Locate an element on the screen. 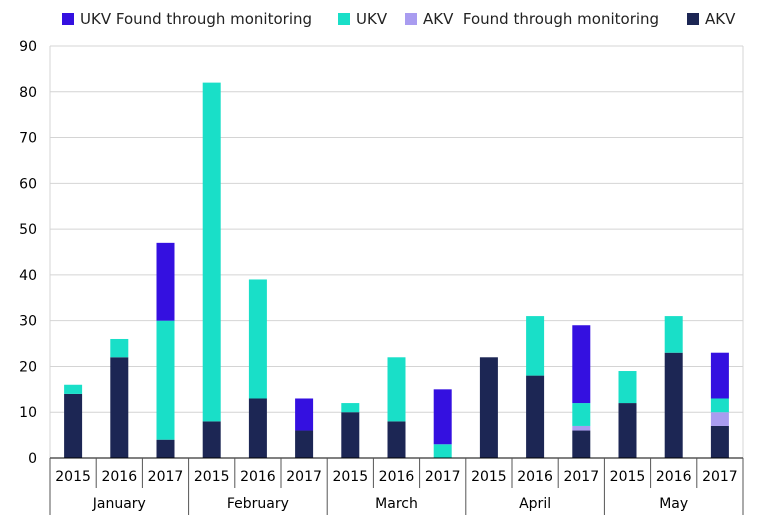 Image resolution: width=763 pixels, height=525 pixels. bar-february-2017-ukv-found-through-monitoring is located at coordinates (304, 414).